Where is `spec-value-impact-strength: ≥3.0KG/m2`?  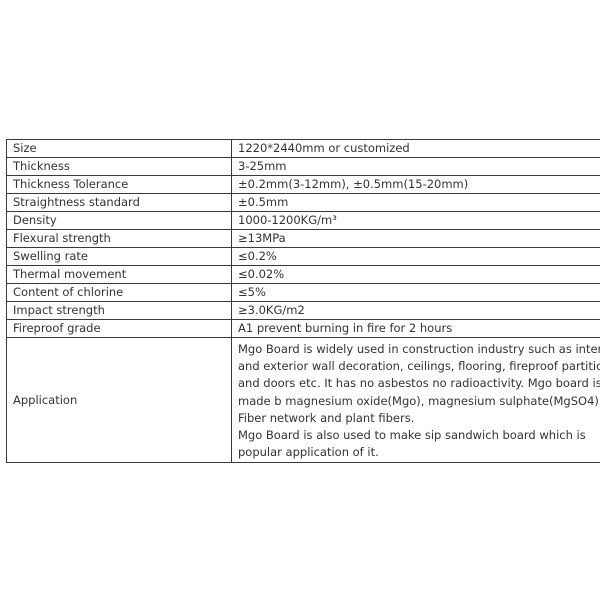 spec-value-impact-strength: ≥3.0KG/m2 is located at coordinates (415, 310).